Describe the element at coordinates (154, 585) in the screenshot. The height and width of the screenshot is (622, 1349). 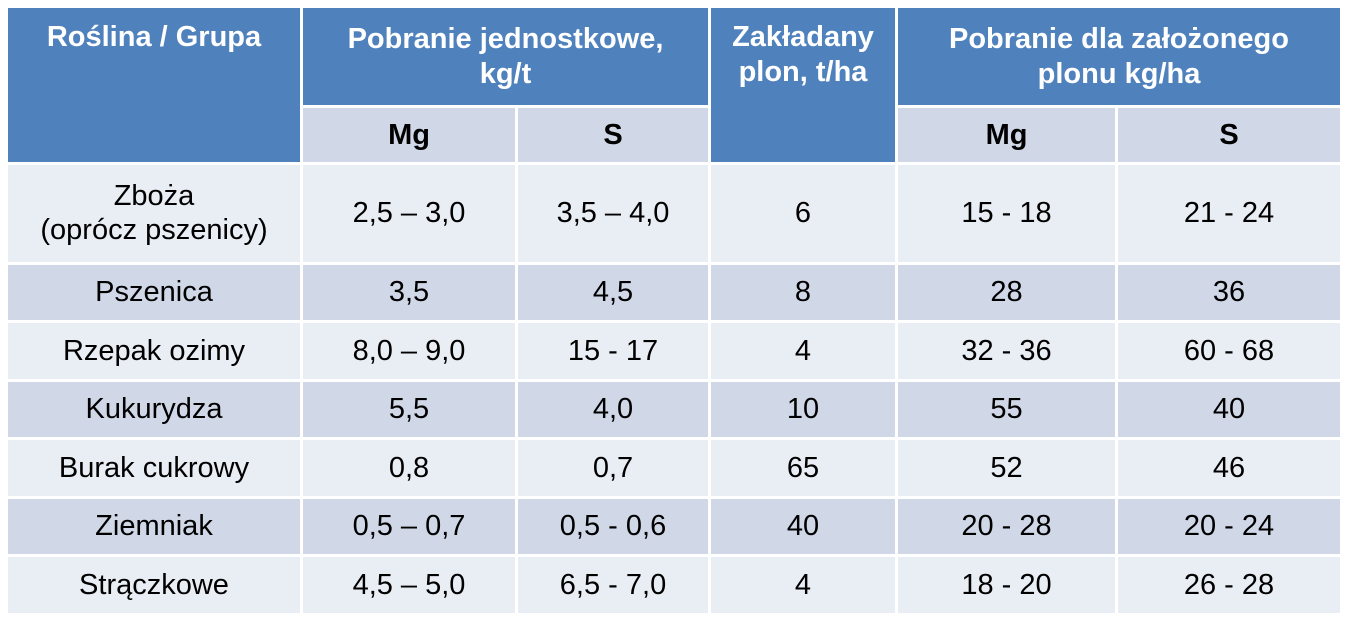
I see `plant-name: Strączkowe` at that location.